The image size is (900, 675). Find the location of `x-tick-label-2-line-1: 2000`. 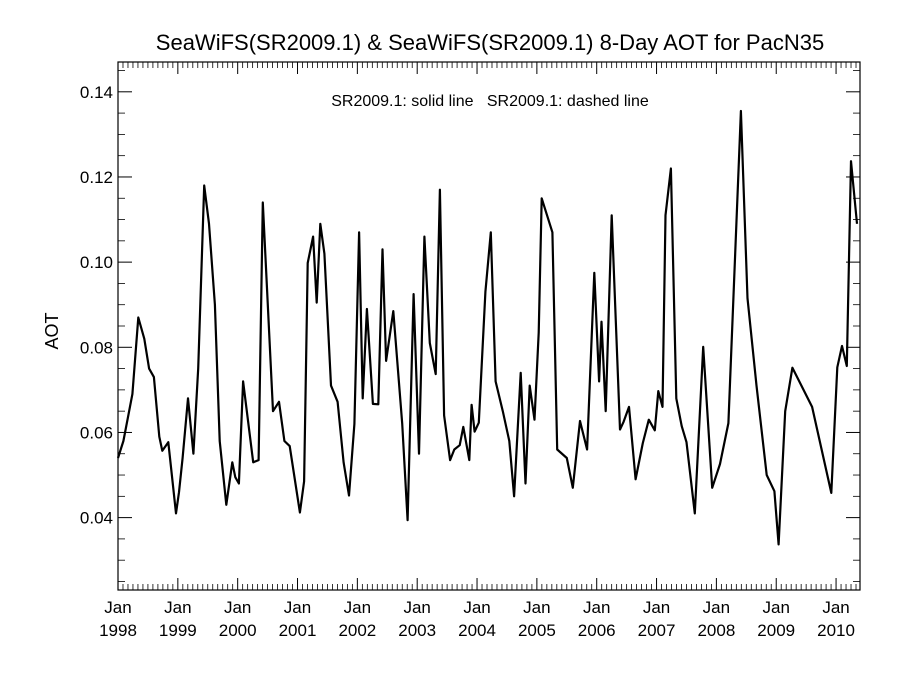

x-tick-label-2-line-1: 2000 is located at coordinates (238, 630).